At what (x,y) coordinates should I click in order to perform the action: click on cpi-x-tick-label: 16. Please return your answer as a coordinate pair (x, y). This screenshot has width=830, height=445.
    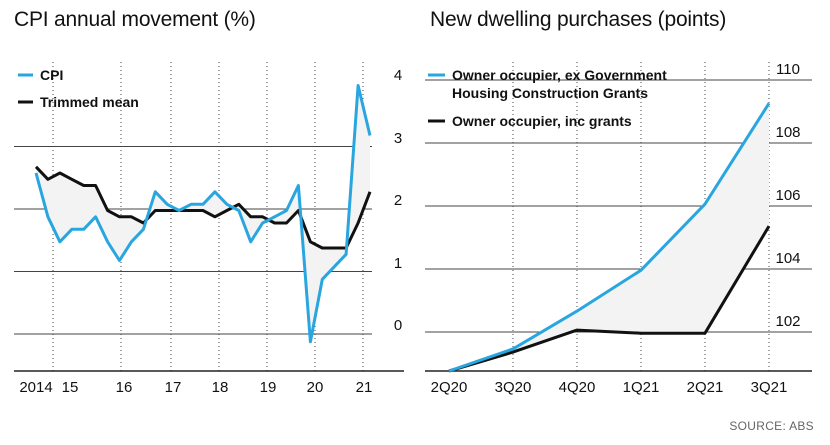
    Looking at the image, I should click on (124, 387).